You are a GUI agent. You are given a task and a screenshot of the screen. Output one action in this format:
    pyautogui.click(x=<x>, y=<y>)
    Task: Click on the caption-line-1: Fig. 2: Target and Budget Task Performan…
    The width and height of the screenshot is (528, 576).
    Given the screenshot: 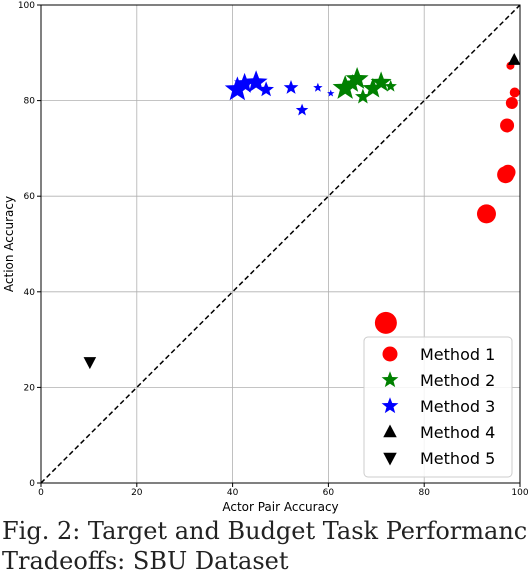 What is the action you would take?
    pyautogui.click(x=265, y=531)
    